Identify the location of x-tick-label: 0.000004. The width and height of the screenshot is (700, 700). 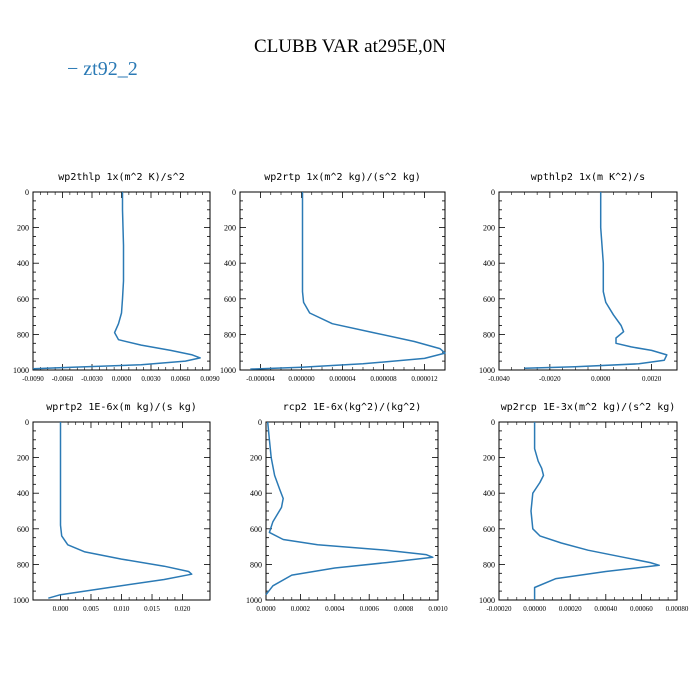
(342, 379).